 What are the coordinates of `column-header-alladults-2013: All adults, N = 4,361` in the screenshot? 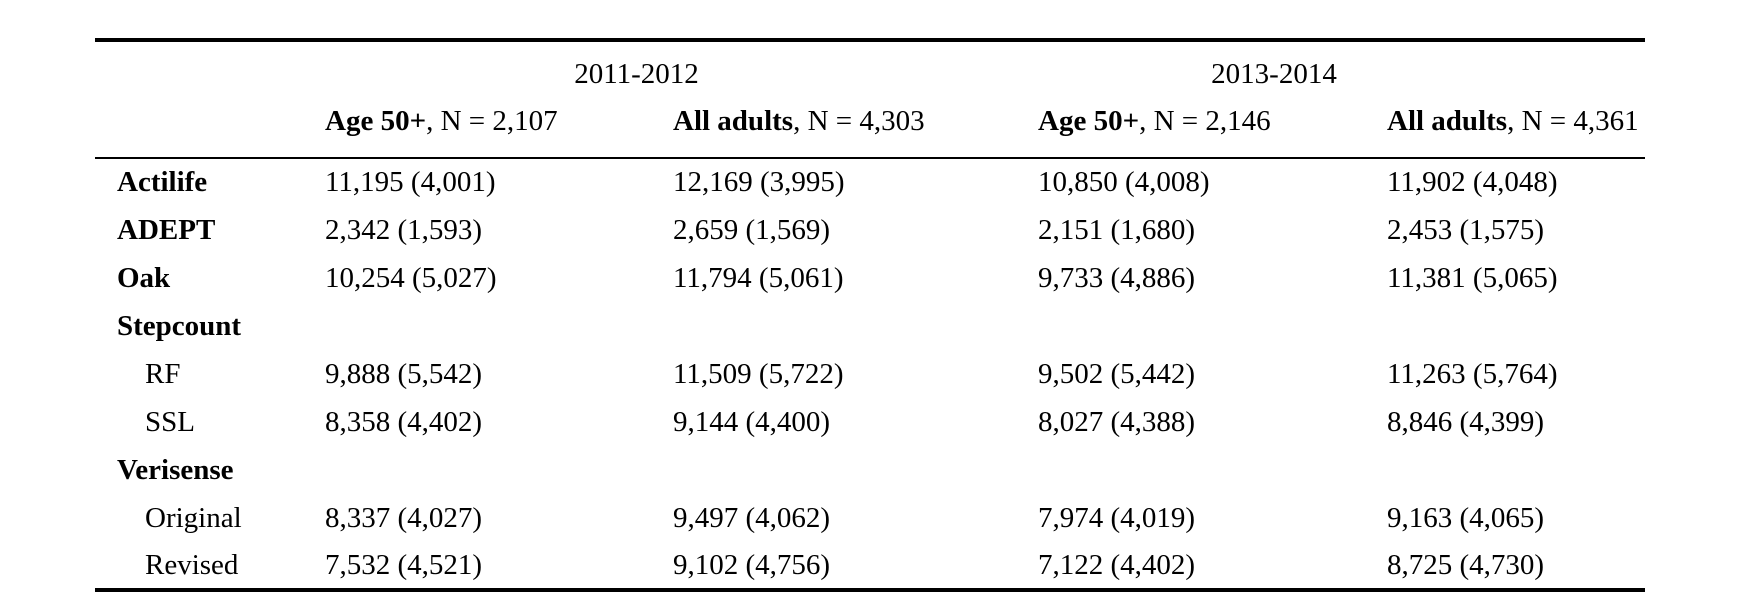 It's located at (1516, 131).